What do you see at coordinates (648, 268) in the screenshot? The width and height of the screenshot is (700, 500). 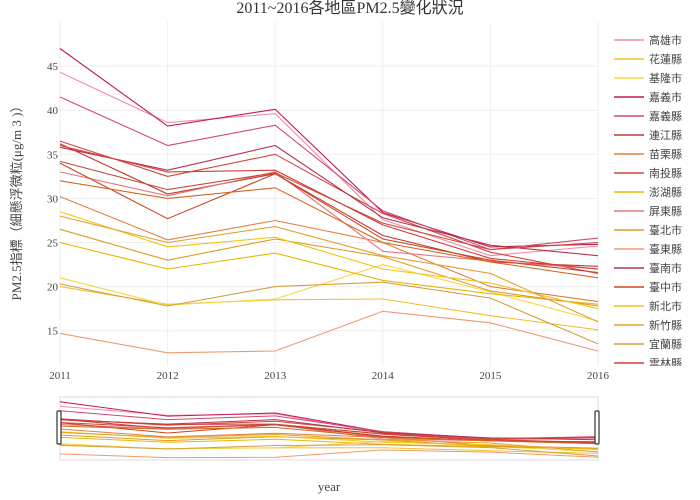 I see `legend-item: 臺南市` at bounding box center [648, 268].